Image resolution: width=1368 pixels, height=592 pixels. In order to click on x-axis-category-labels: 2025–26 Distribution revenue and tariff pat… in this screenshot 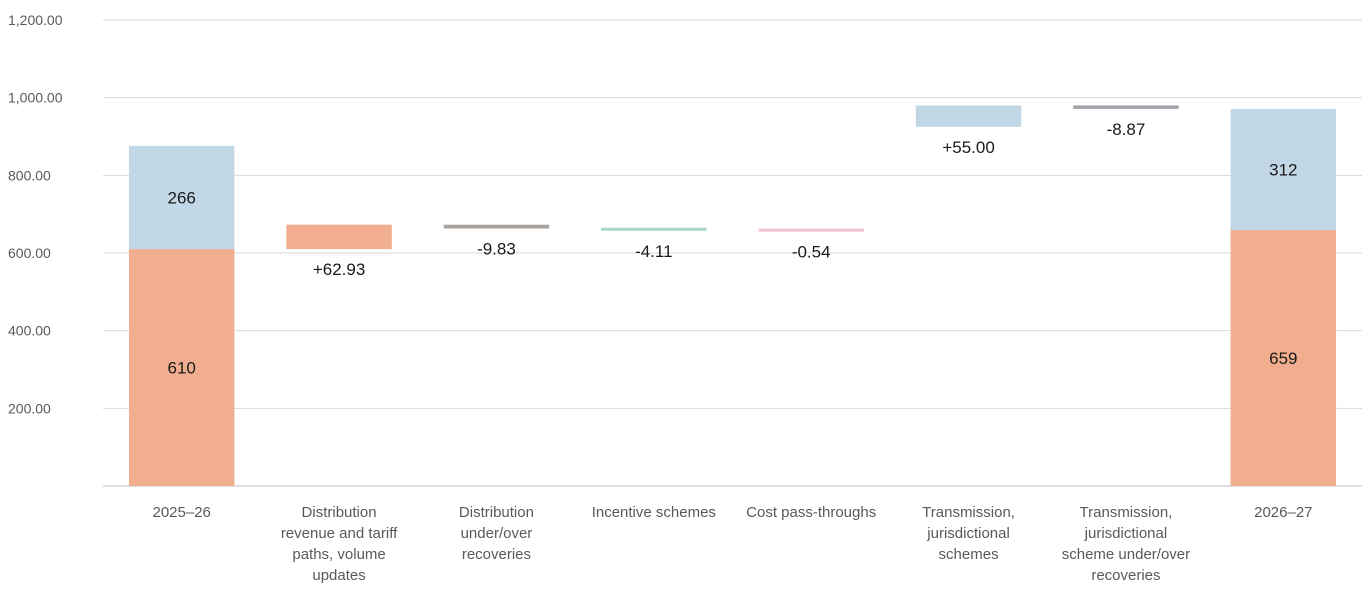, I will do `click(732, 544)`.